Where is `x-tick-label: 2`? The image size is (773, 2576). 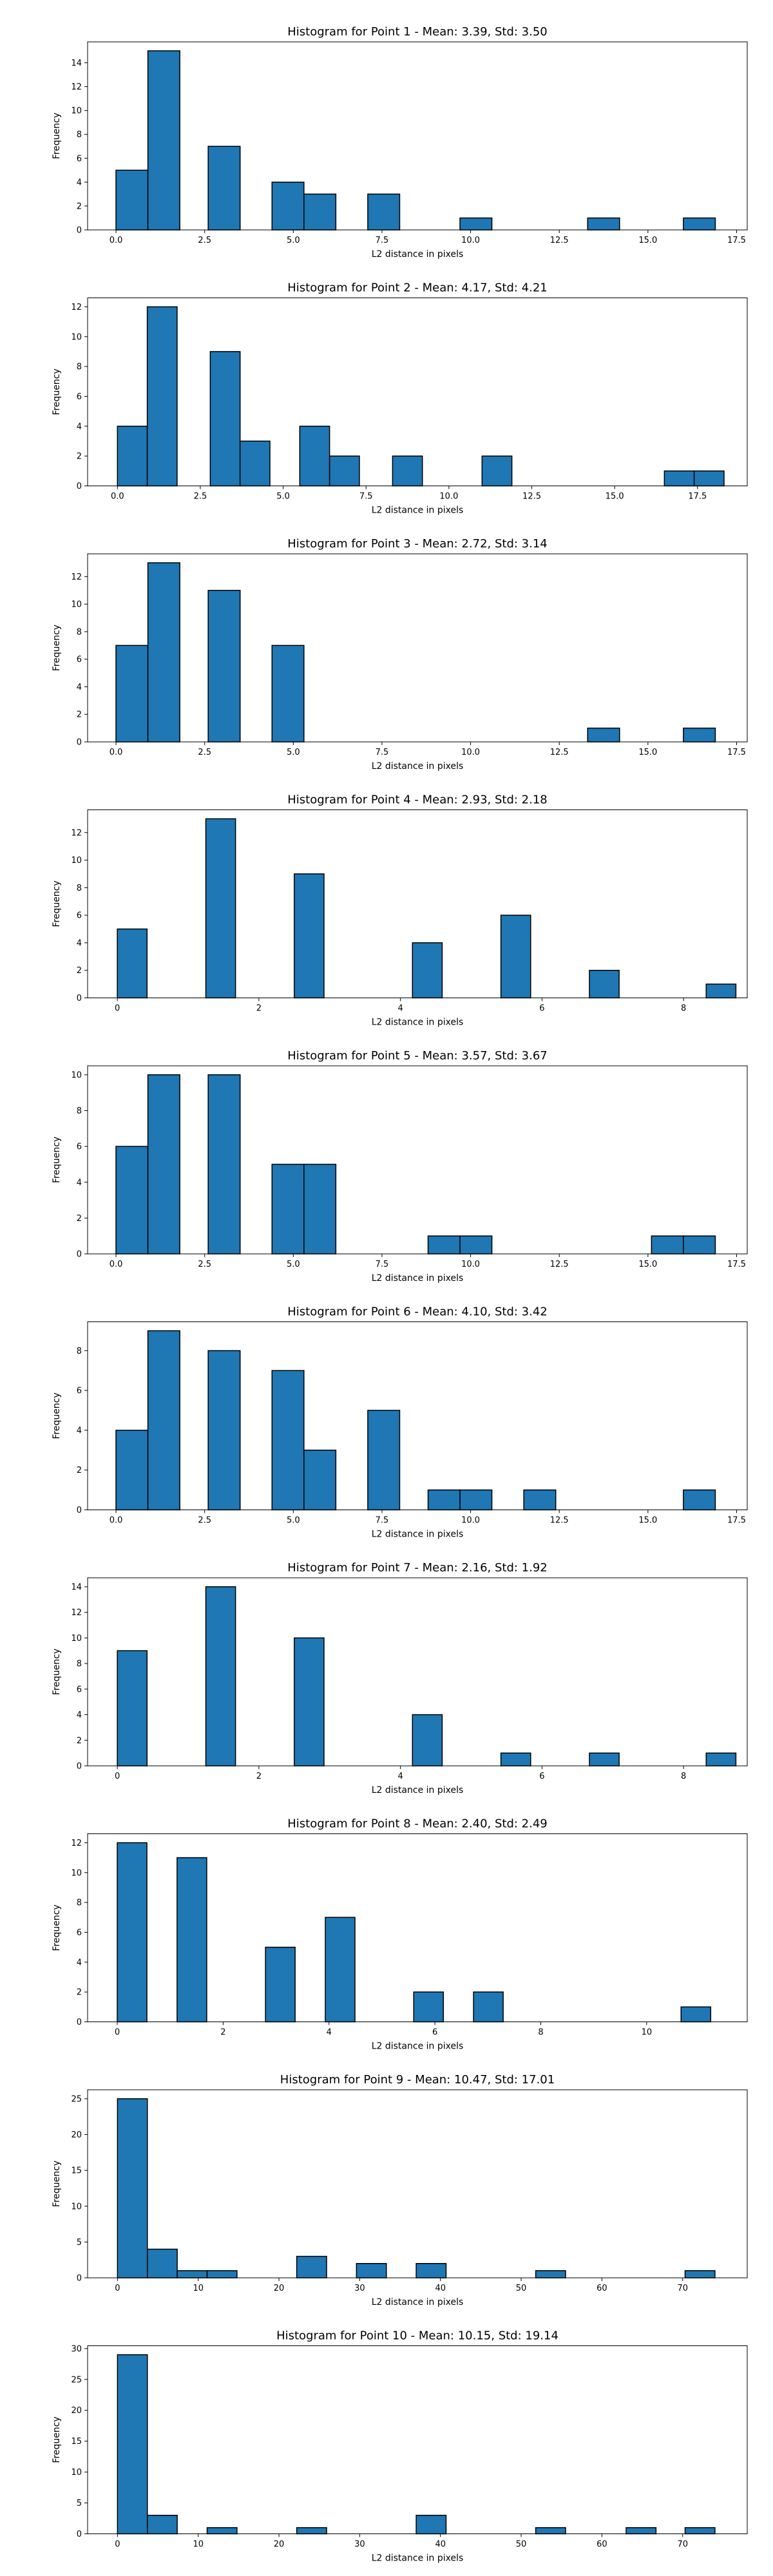
x-tick-label: 2 is located at coordinates (259, 1009).